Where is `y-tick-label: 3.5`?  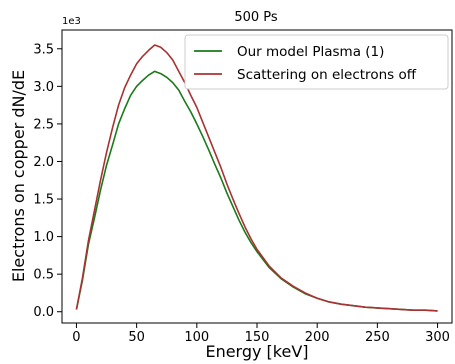
y-tick-label: 3.5 is located at coordinates (43, 49).